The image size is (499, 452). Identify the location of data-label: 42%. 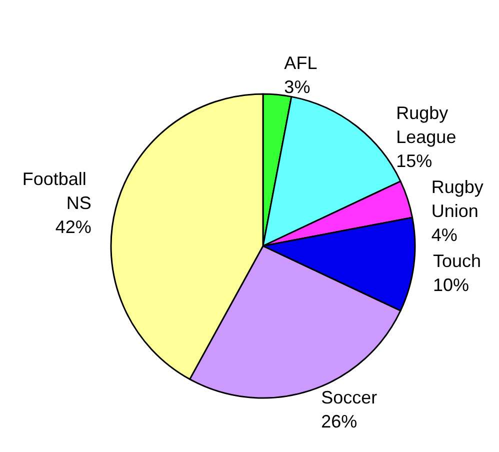
(73, 227).